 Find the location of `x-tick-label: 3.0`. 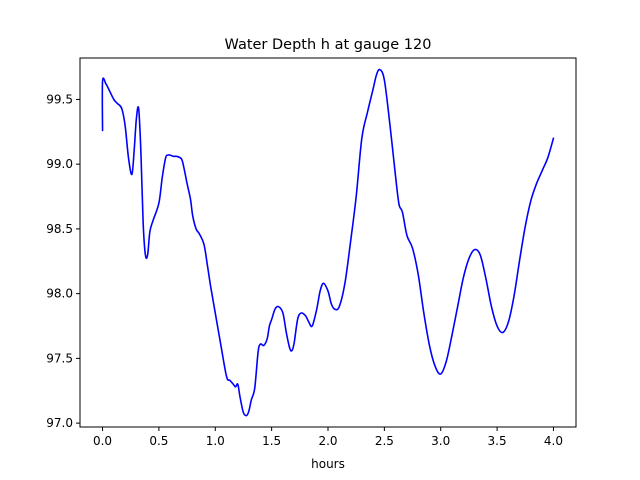

x-tick-label: 3.0 is located at coordinates (440, 441).